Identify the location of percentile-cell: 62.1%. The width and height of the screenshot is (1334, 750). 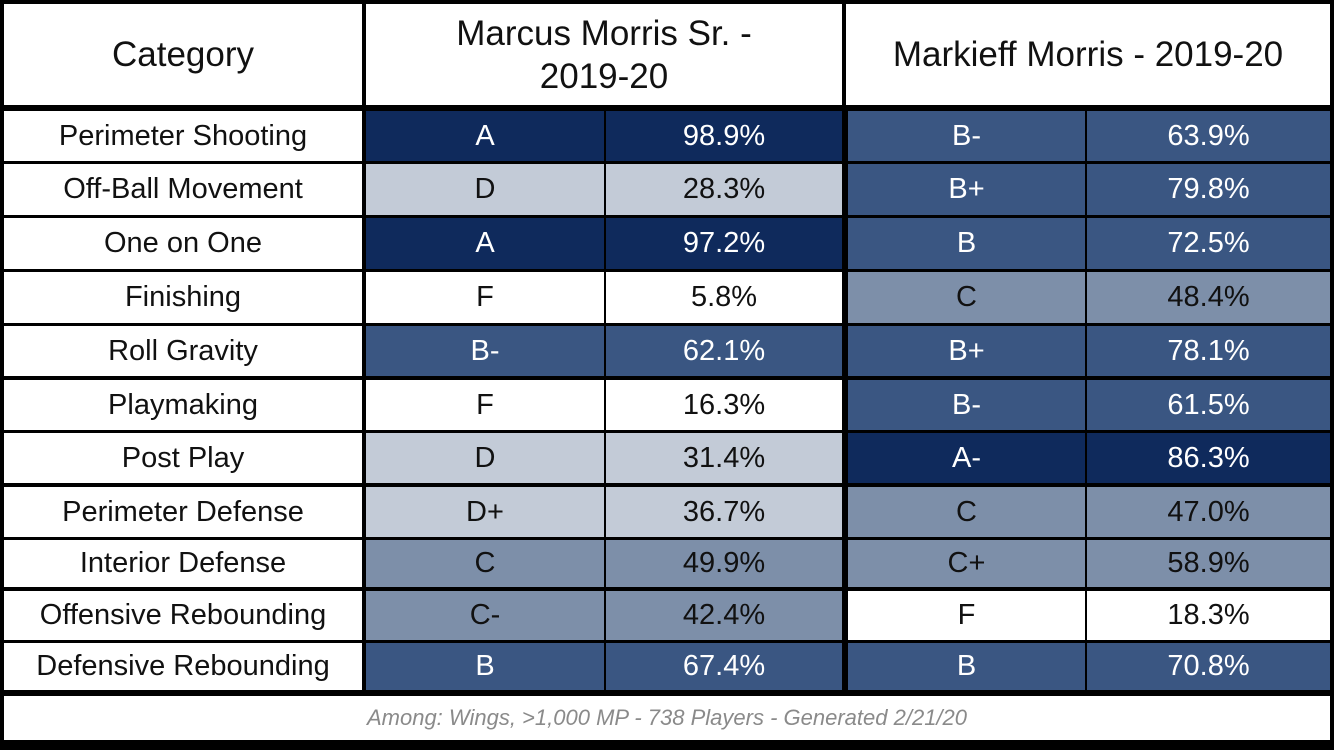
(724, 351).